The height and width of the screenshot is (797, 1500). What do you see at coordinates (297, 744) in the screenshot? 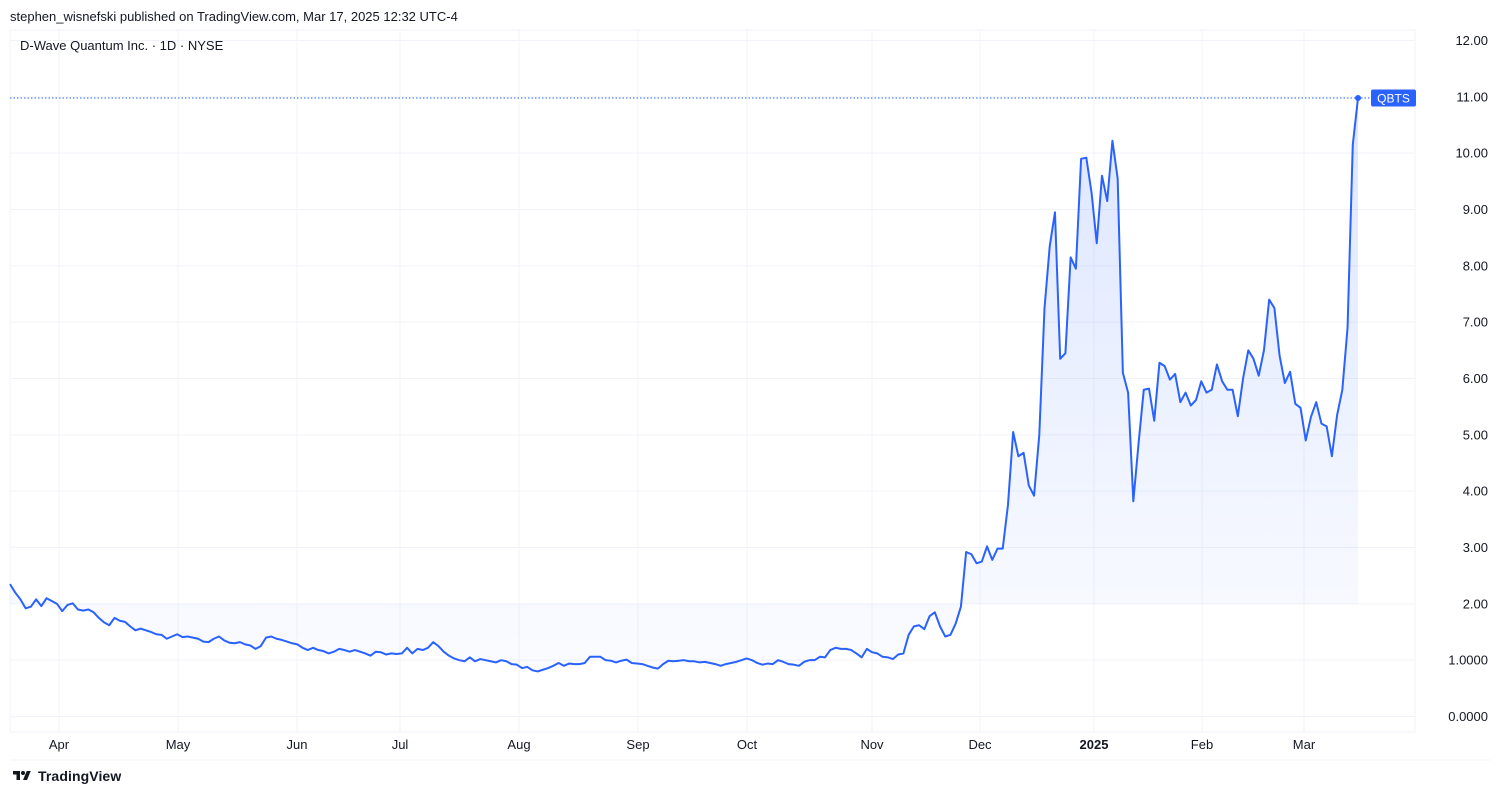
I see `x-tick-label: Jun` at bounding box center [297, 744].